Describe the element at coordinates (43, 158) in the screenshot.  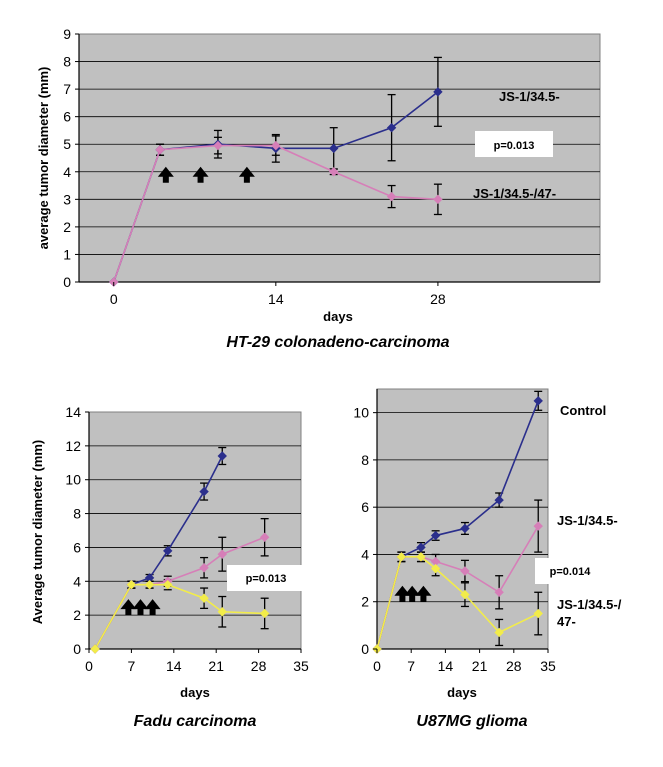
I see `y-axis-label: average tumor diameter (mm)` at that location.